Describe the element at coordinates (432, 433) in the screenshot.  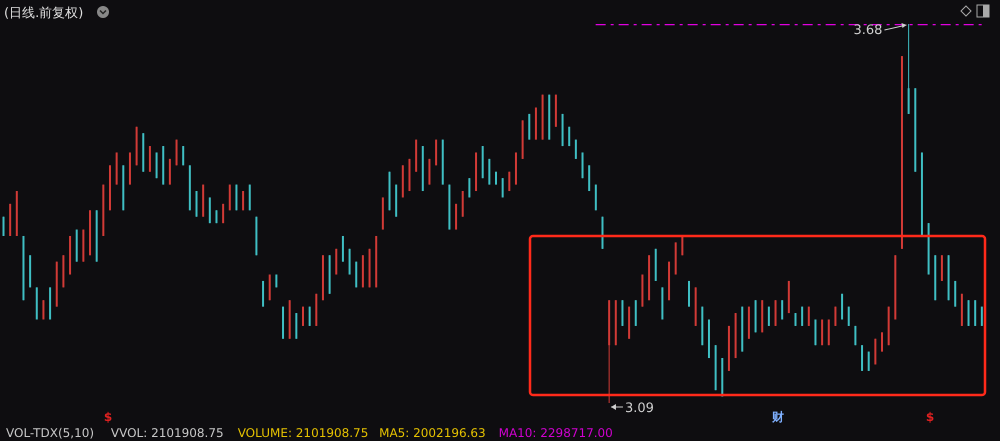
I see `text: MA5: 2002196.63` at that location.